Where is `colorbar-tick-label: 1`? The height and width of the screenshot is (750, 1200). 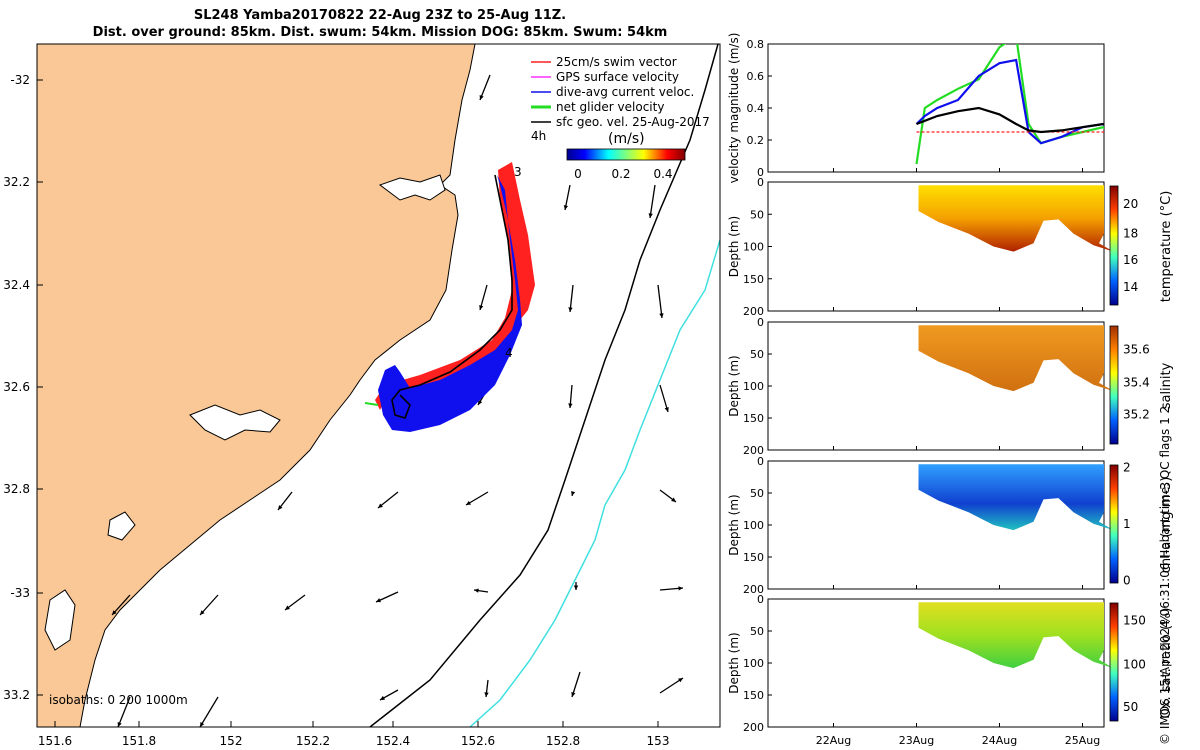
colorbar-tick-label: 1 is located at coordinates (1127, 524).